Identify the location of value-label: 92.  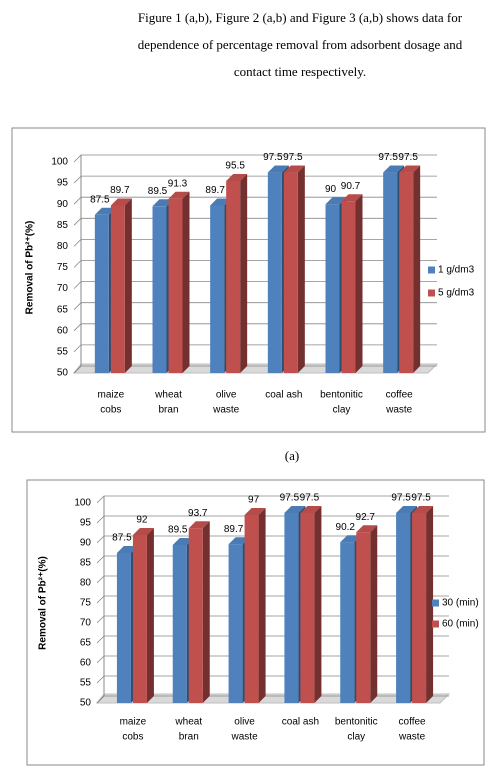
(142, 520).